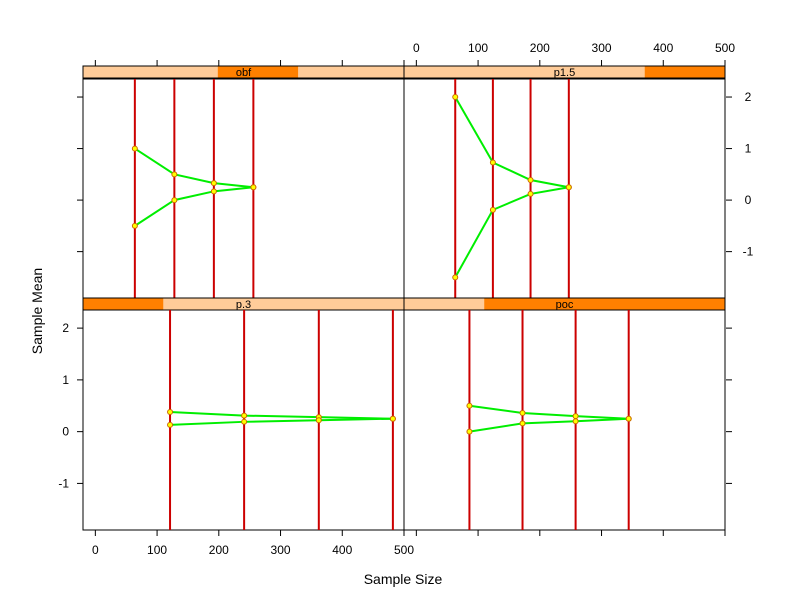  What do you see at coordinates (37, 311) in the screenshot?
I see `y-axis-title: Sample Mean` at bounding box center [37, 311].